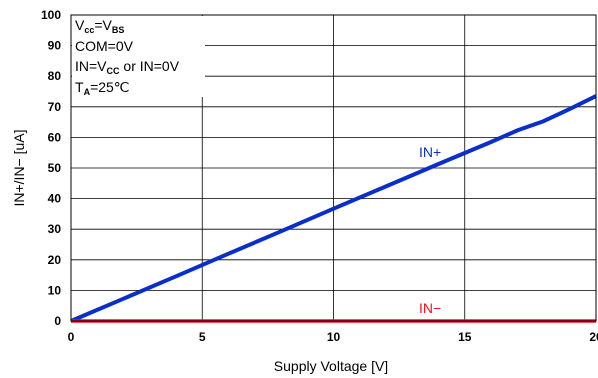 The width and height of the screenshot is (598, 378). I want to click on condition-line-4: TA=25℃, so click(102, 88).